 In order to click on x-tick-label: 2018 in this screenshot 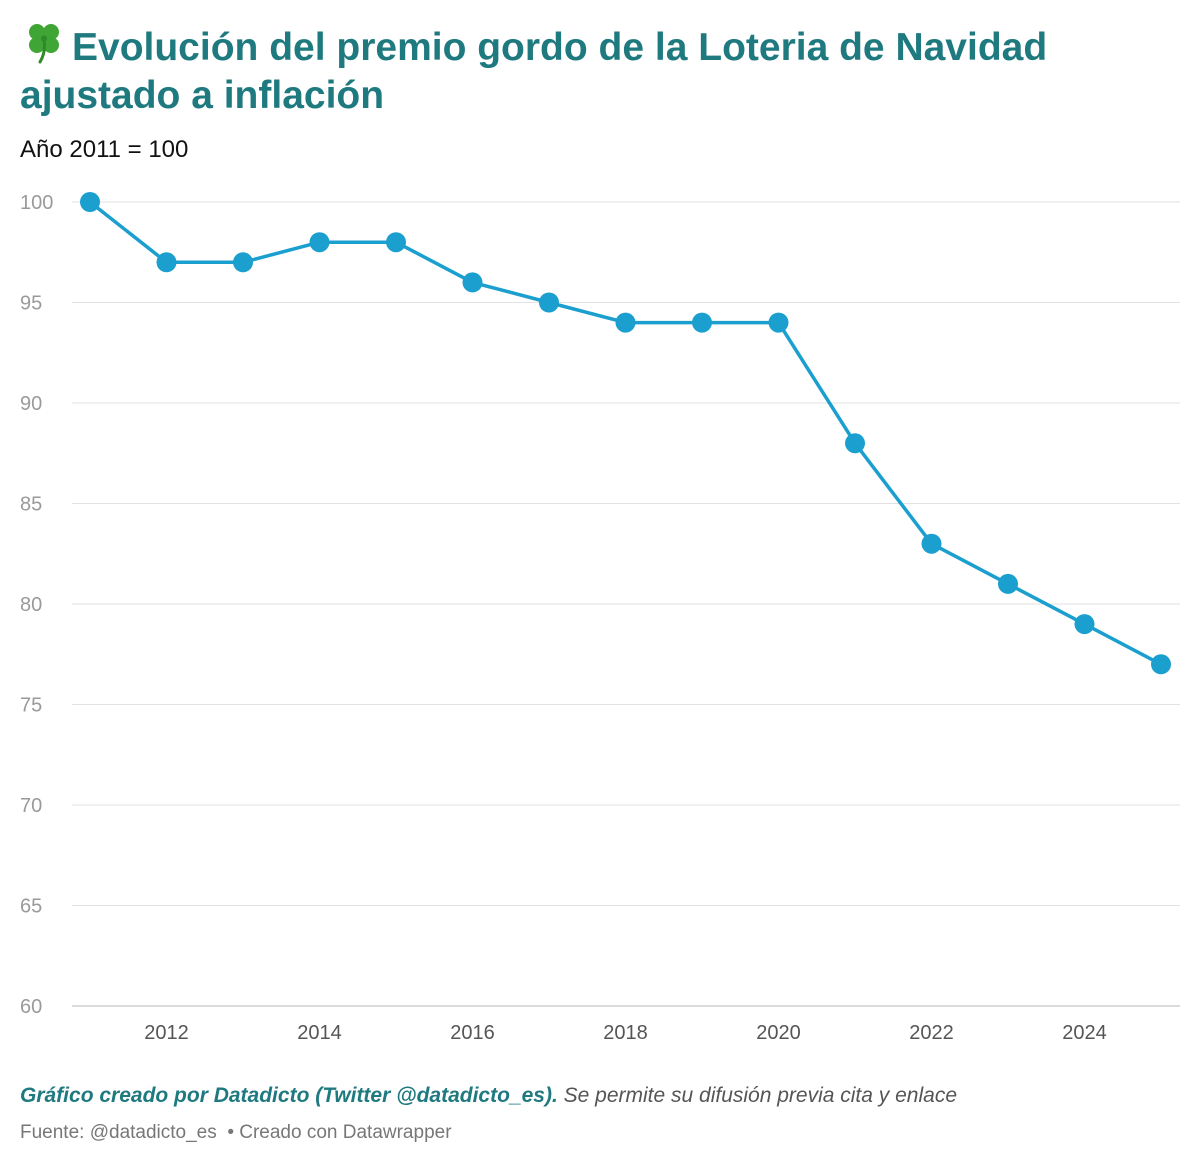, I will do `click(625, 1033)`.